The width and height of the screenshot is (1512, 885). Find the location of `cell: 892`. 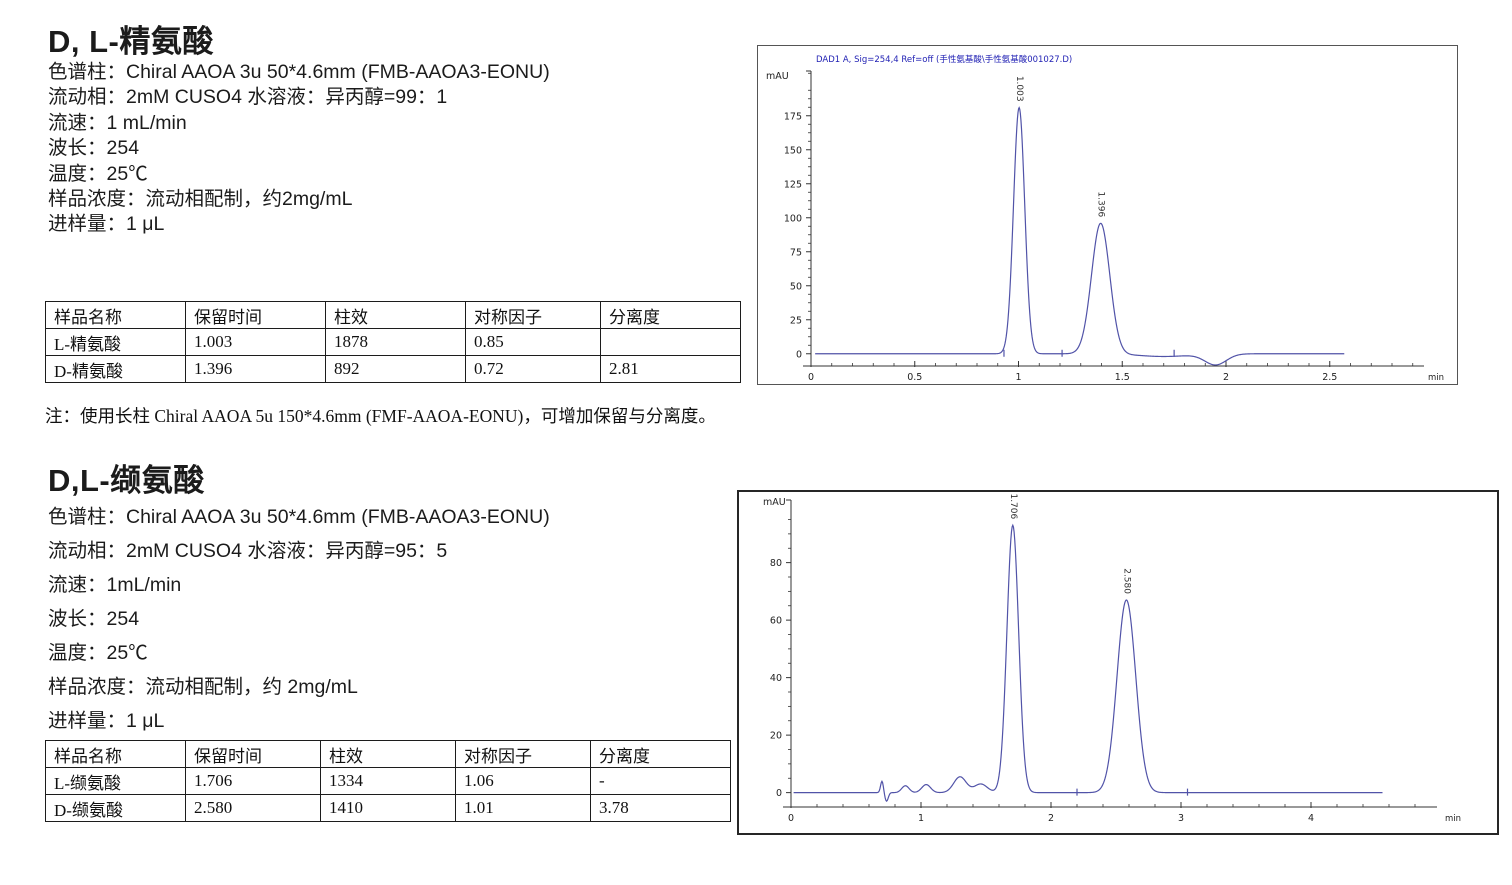

cell: 892 is located at coordinates (395, 369).